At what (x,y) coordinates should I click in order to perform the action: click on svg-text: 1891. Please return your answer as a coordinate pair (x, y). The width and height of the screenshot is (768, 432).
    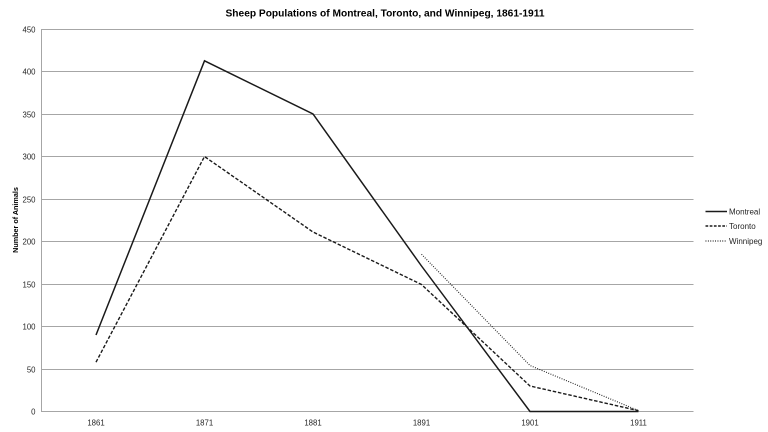
    Looking at the image, I should click on (421, 423).